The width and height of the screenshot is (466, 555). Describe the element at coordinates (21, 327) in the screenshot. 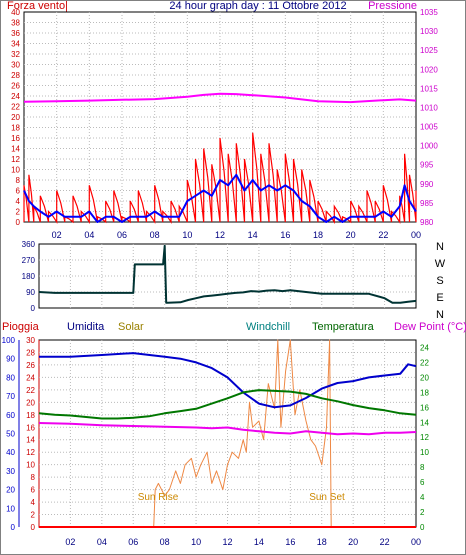

I see `rain-axis-label: Pioggia` at that location.